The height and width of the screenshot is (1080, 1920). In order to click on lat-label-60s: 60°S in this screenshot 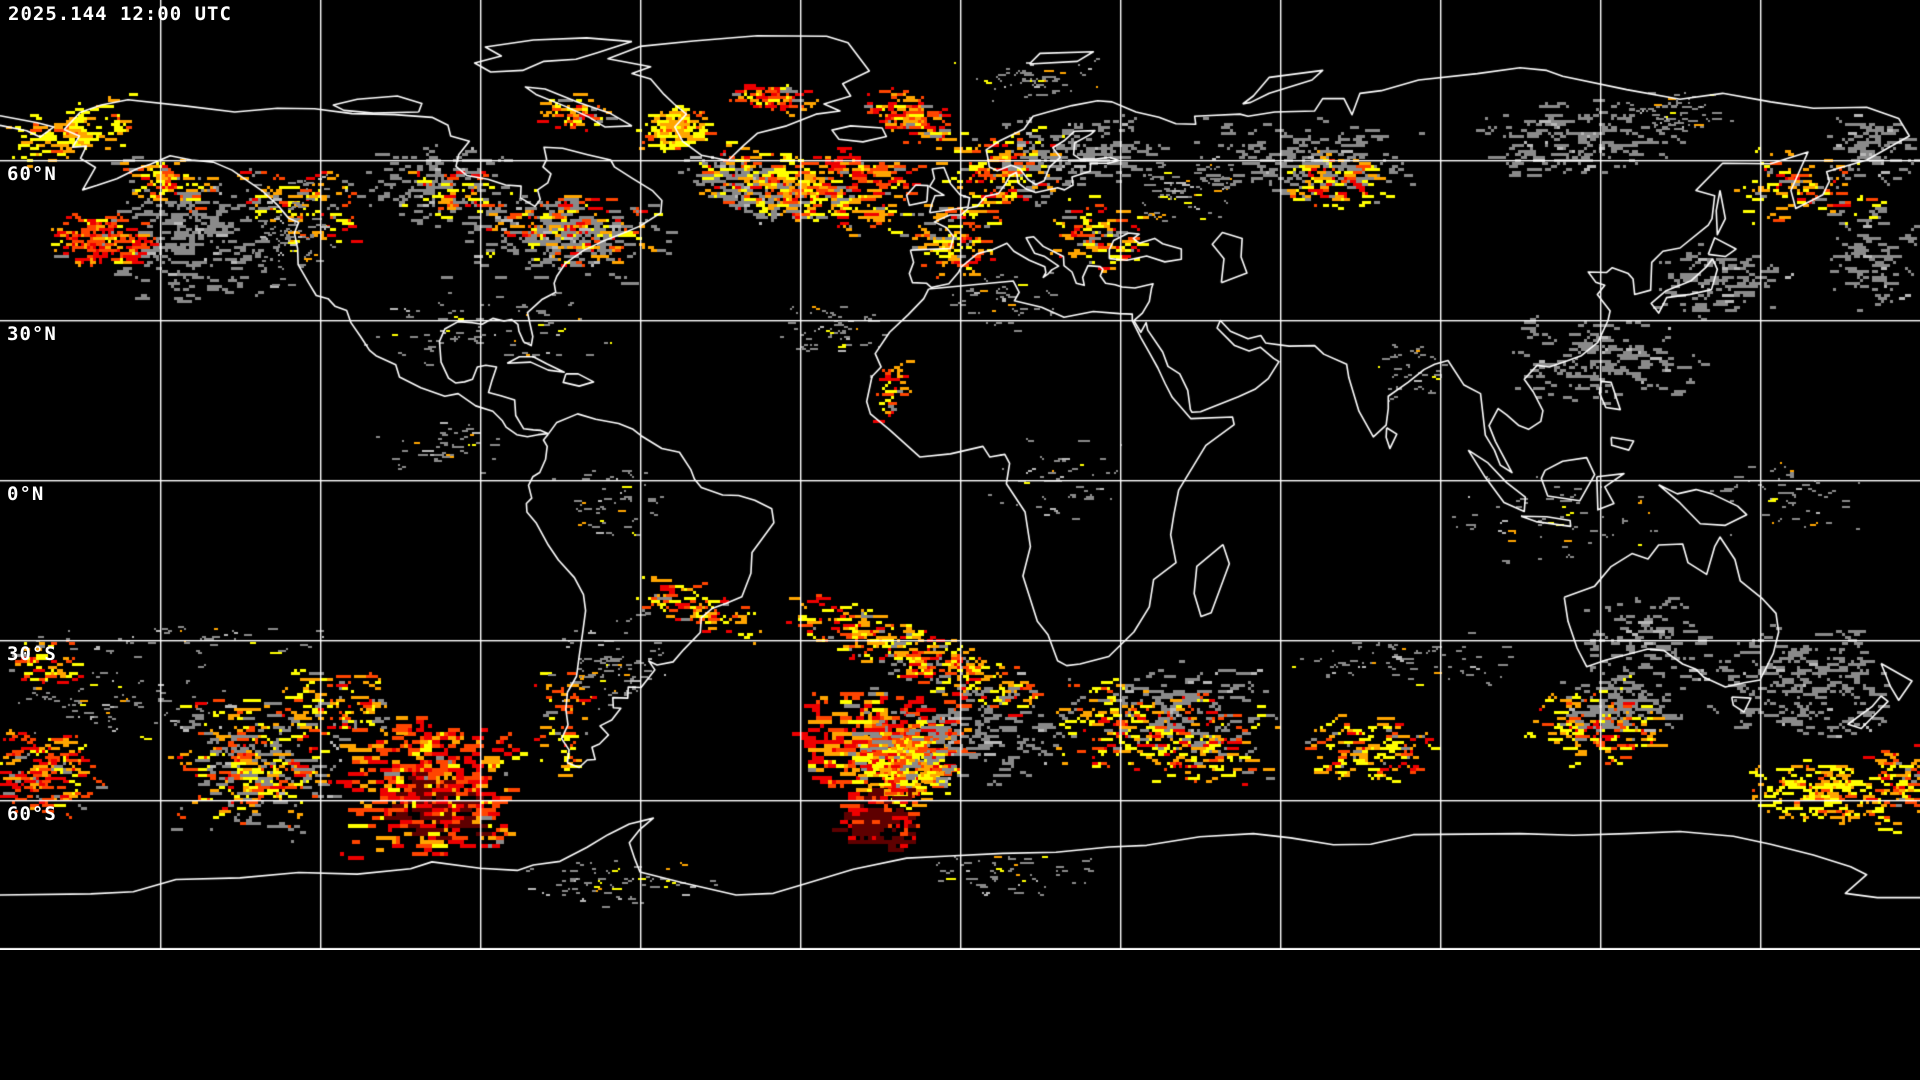, I will do `click(32, 814)`.